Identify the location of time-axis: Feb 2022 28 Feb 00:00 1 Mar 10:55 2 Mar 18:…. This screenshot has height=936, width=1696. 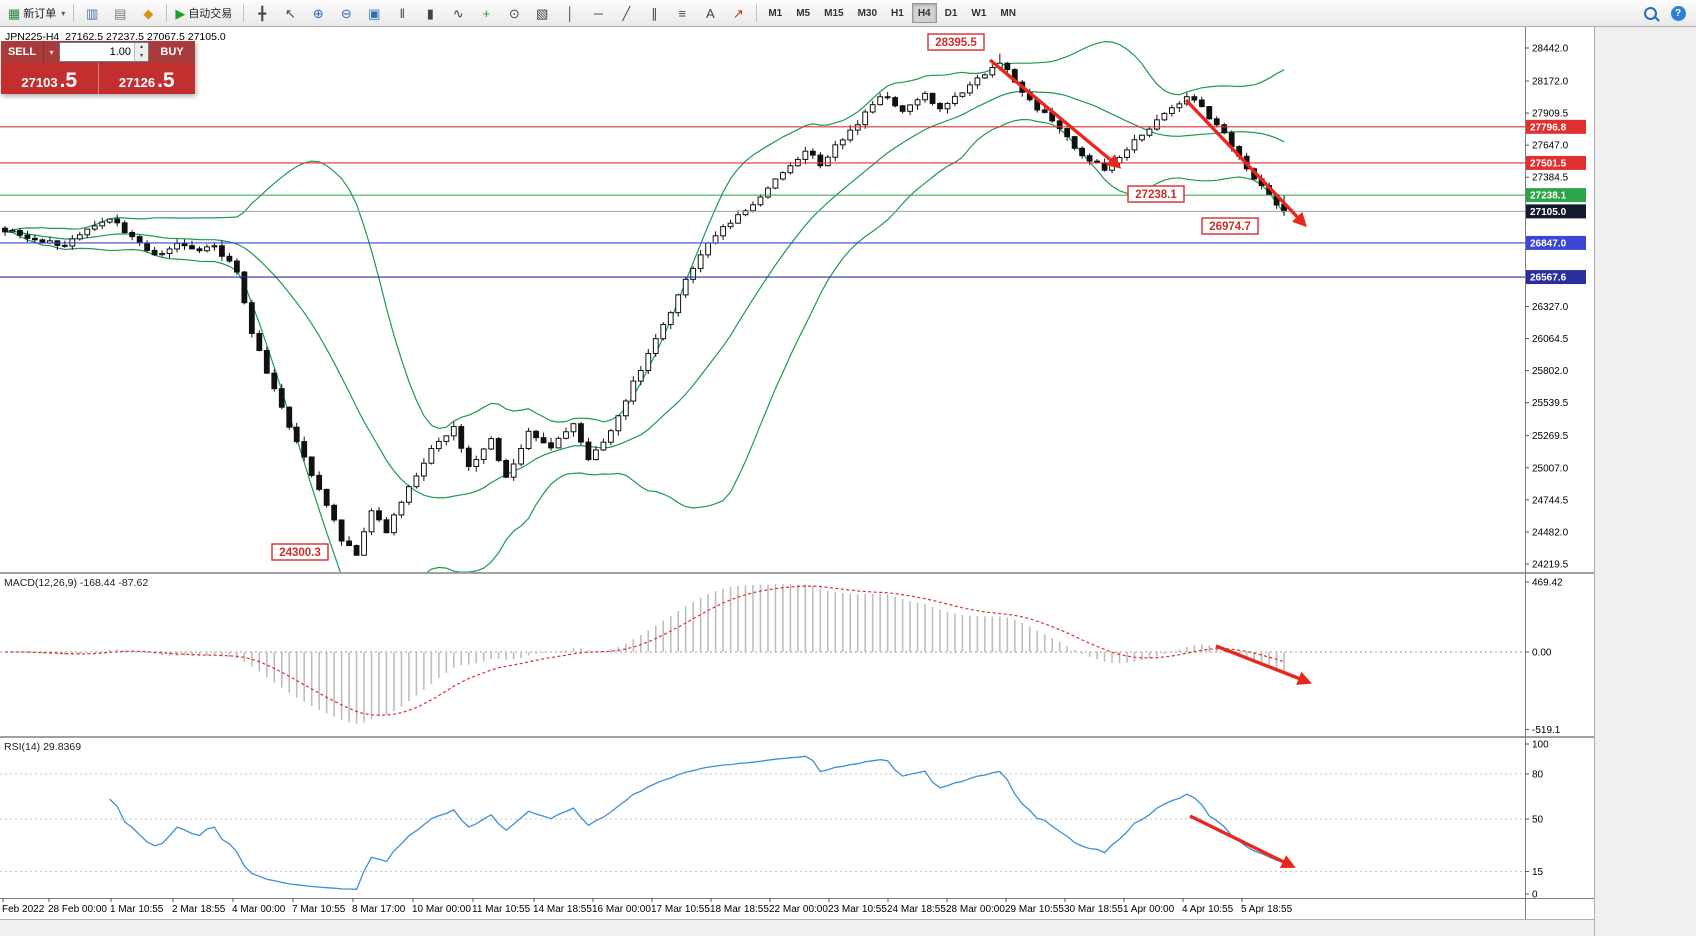
(797, 906).